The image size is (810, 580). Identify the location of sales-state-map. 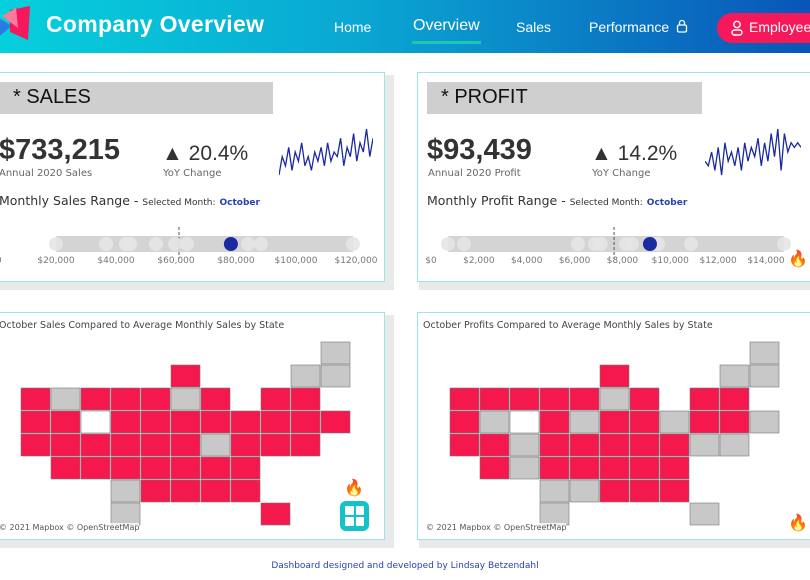
(189, 435).